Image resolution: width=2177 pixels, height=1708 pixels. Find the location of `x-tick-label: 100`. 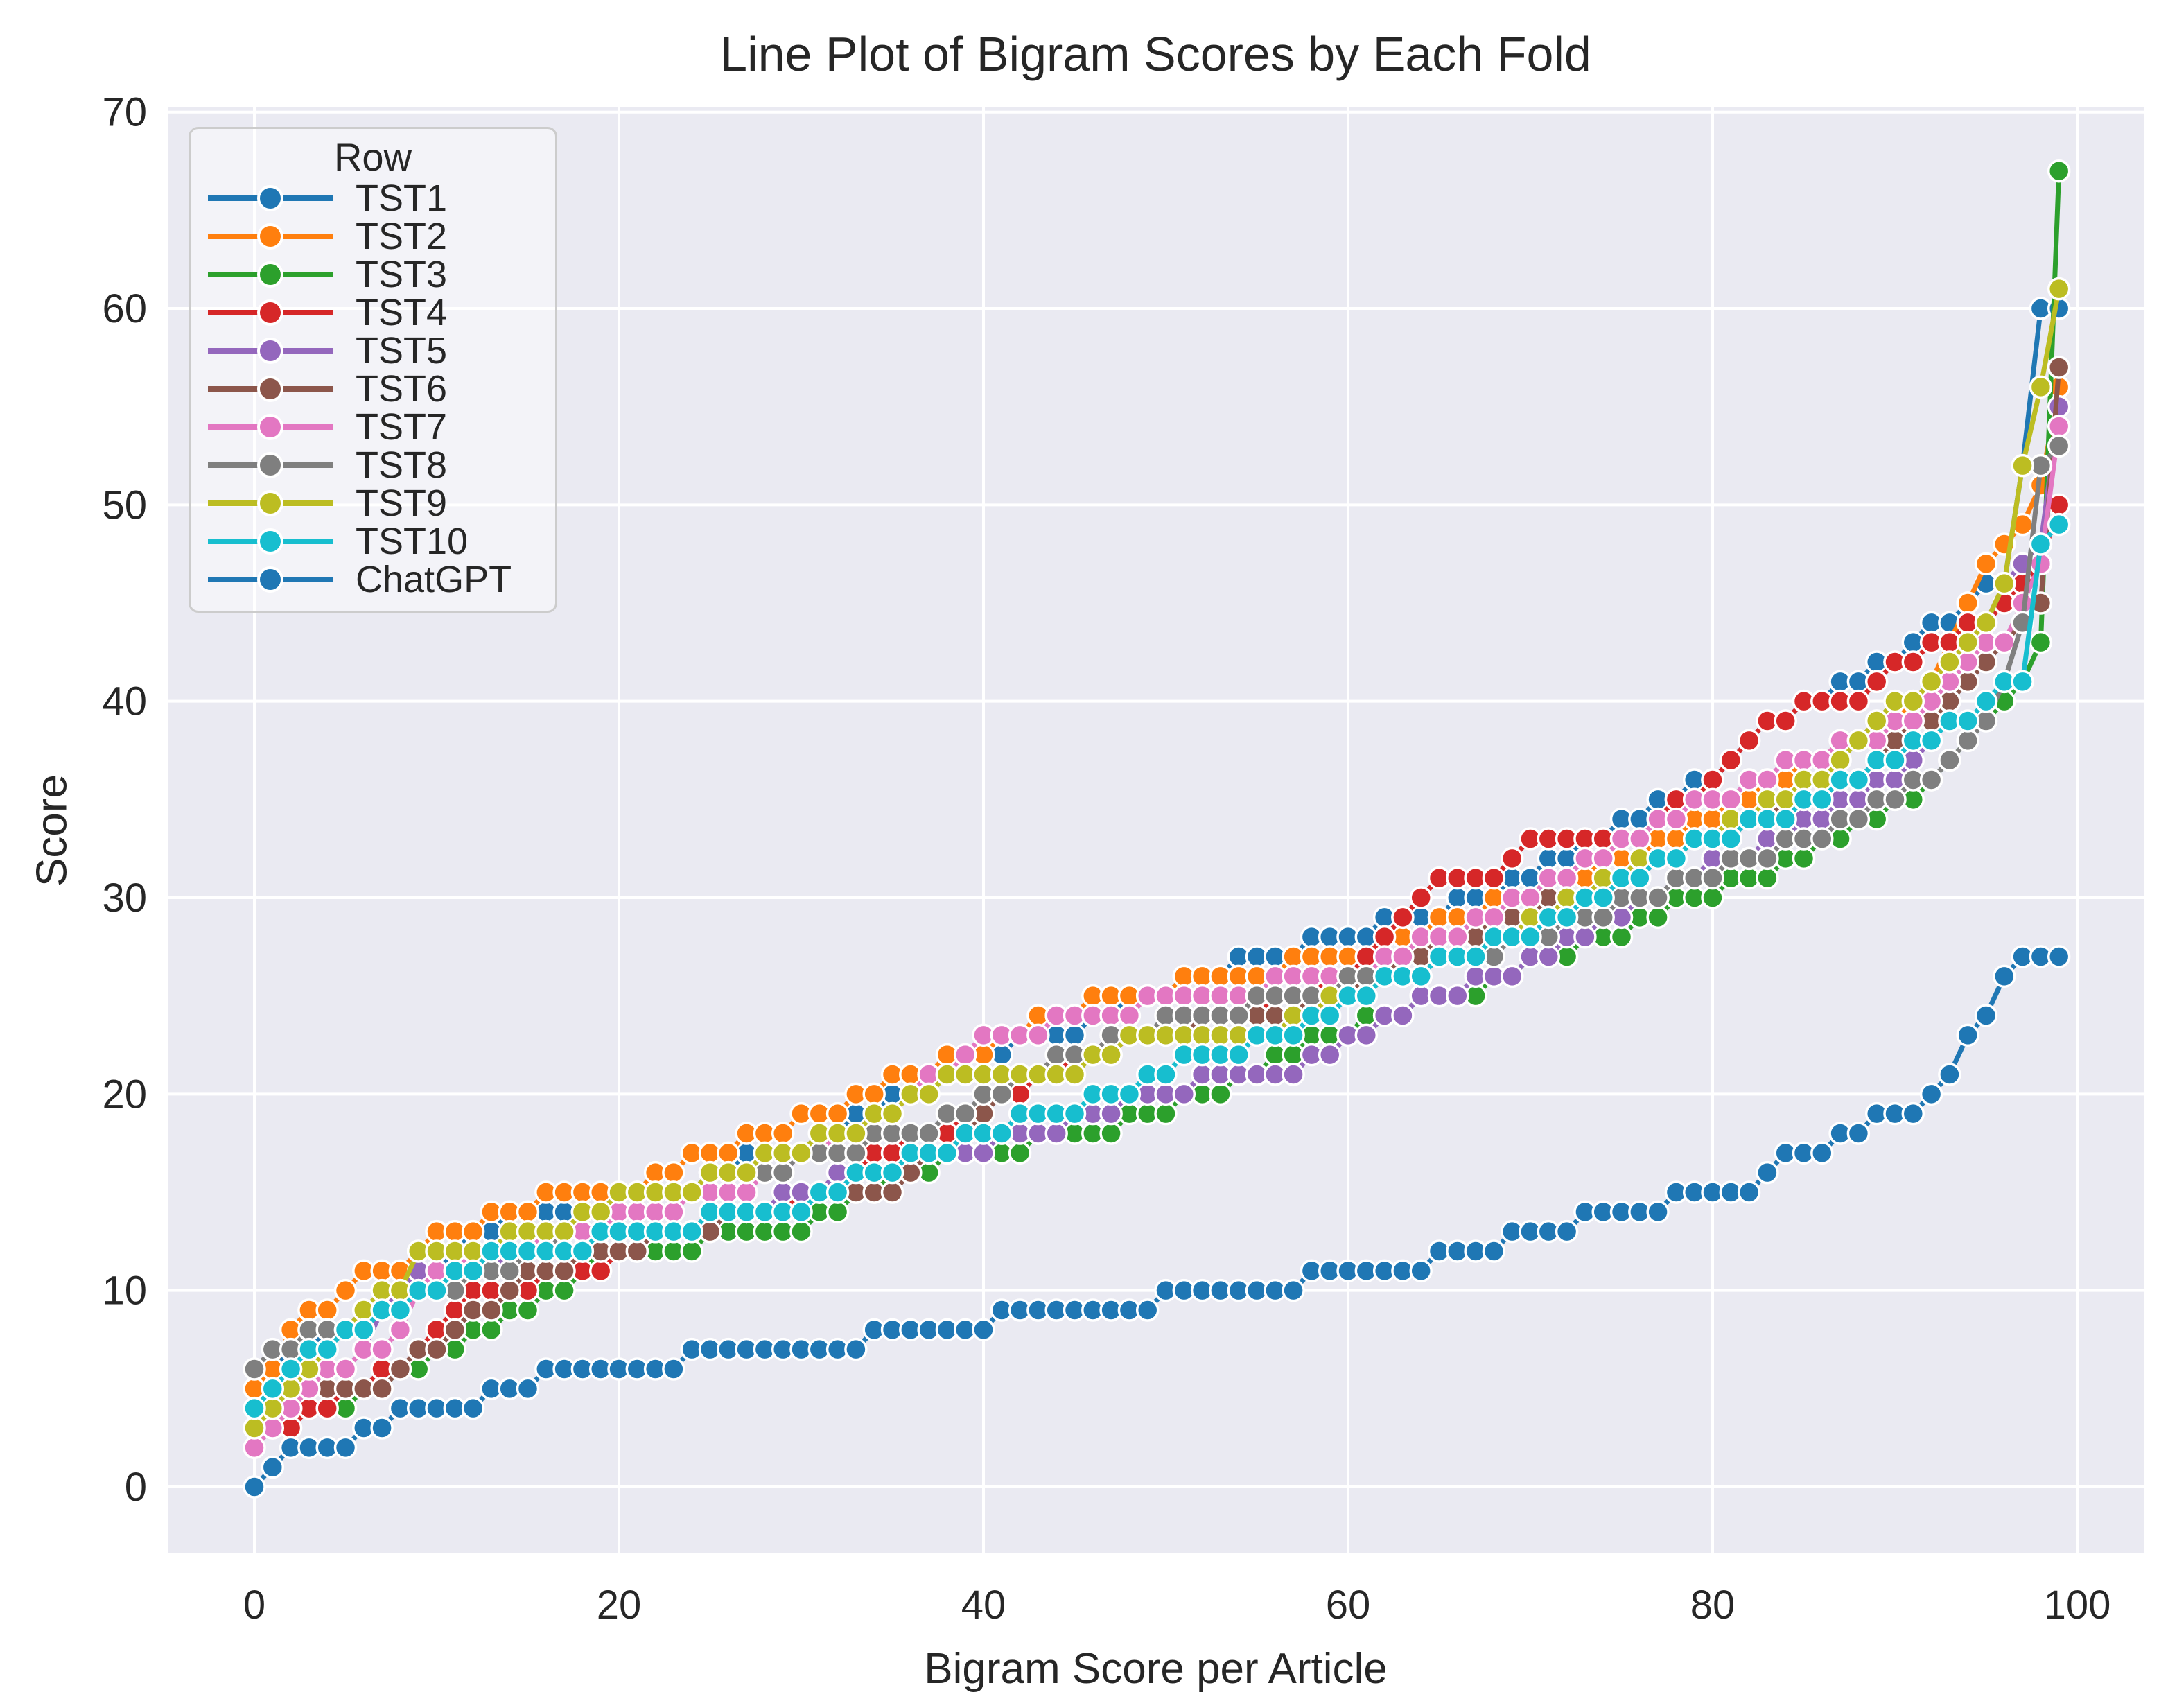

x-tick-label: 100 is located at coordinates (2077, 1606).